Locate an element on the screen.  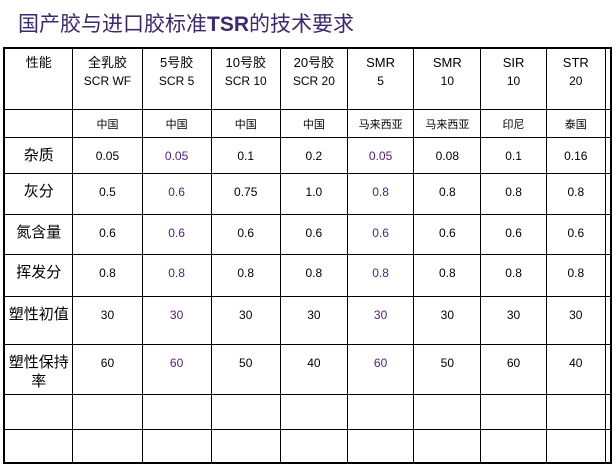
column-name: SIR is located at coordinates (513, 62).